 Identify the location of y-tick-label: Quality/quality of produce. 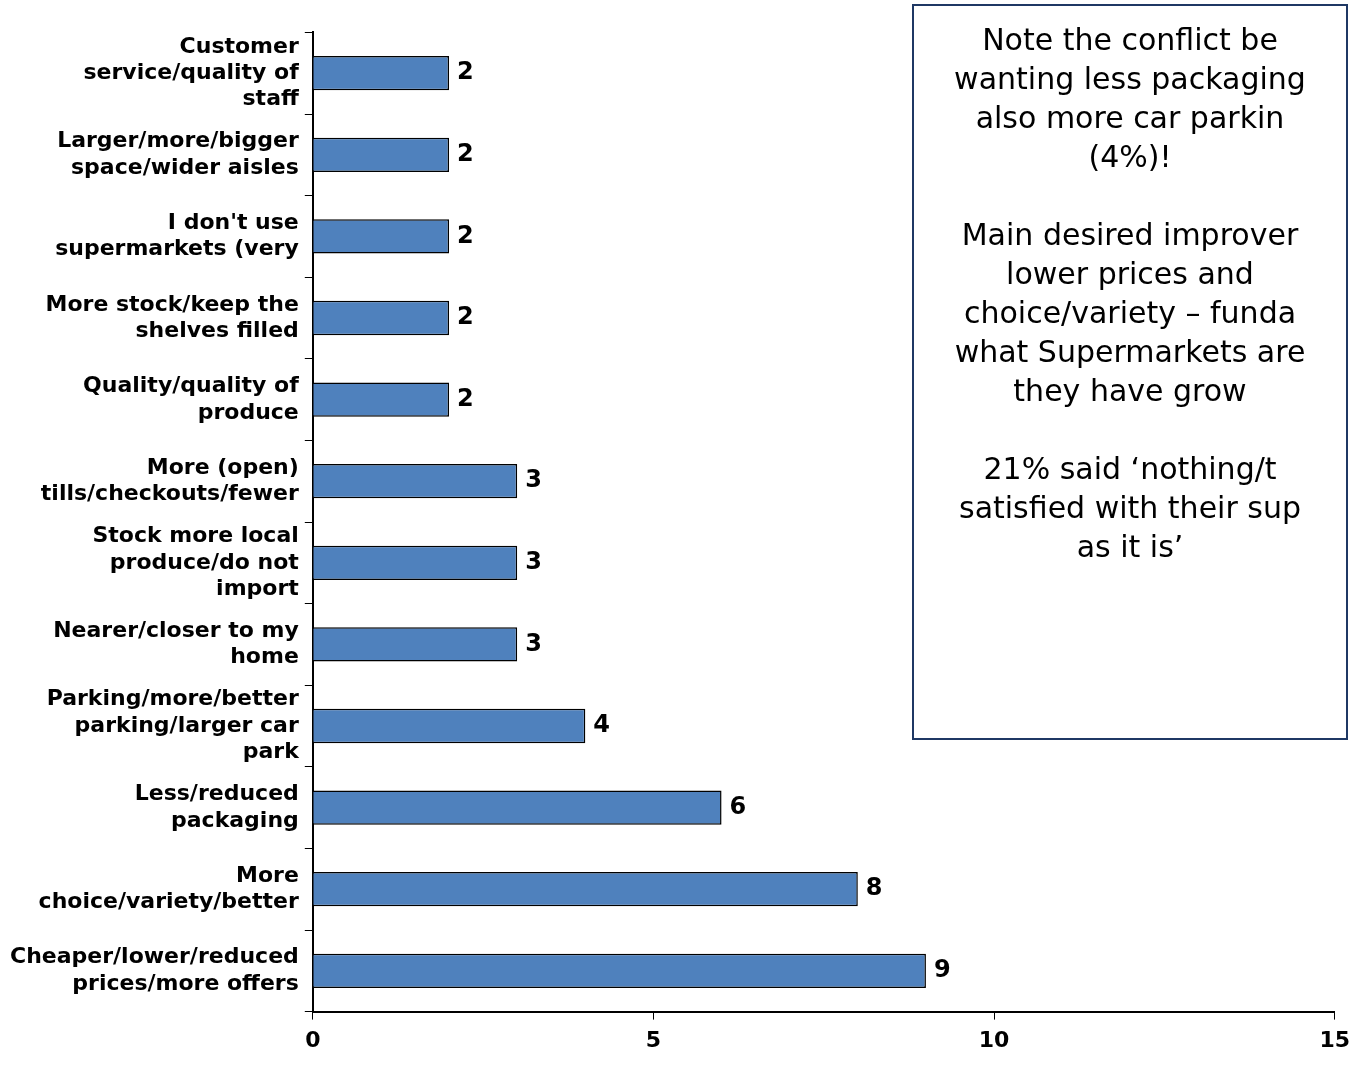
(191, 398).